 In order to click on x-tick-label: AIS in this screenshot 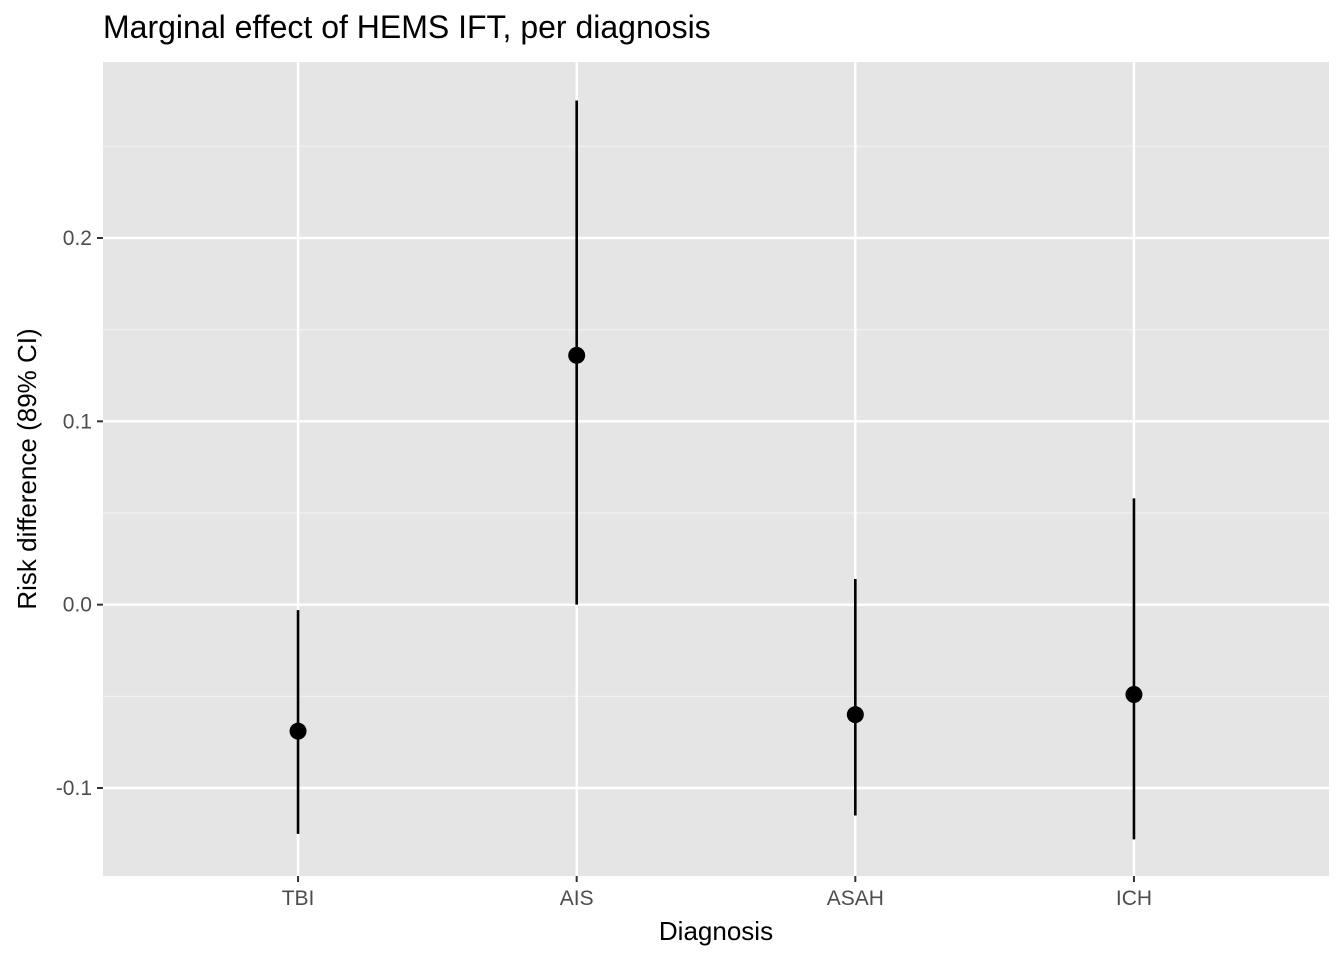, I will do `click(577, 898)`.